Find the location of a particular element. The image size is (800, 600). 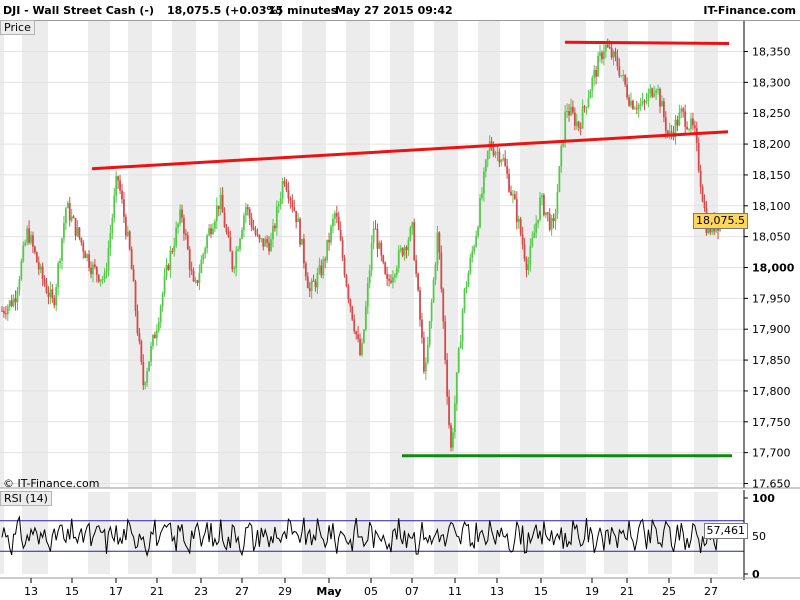

x-tick-label-13: 19 is located at coordinates (592, 591).